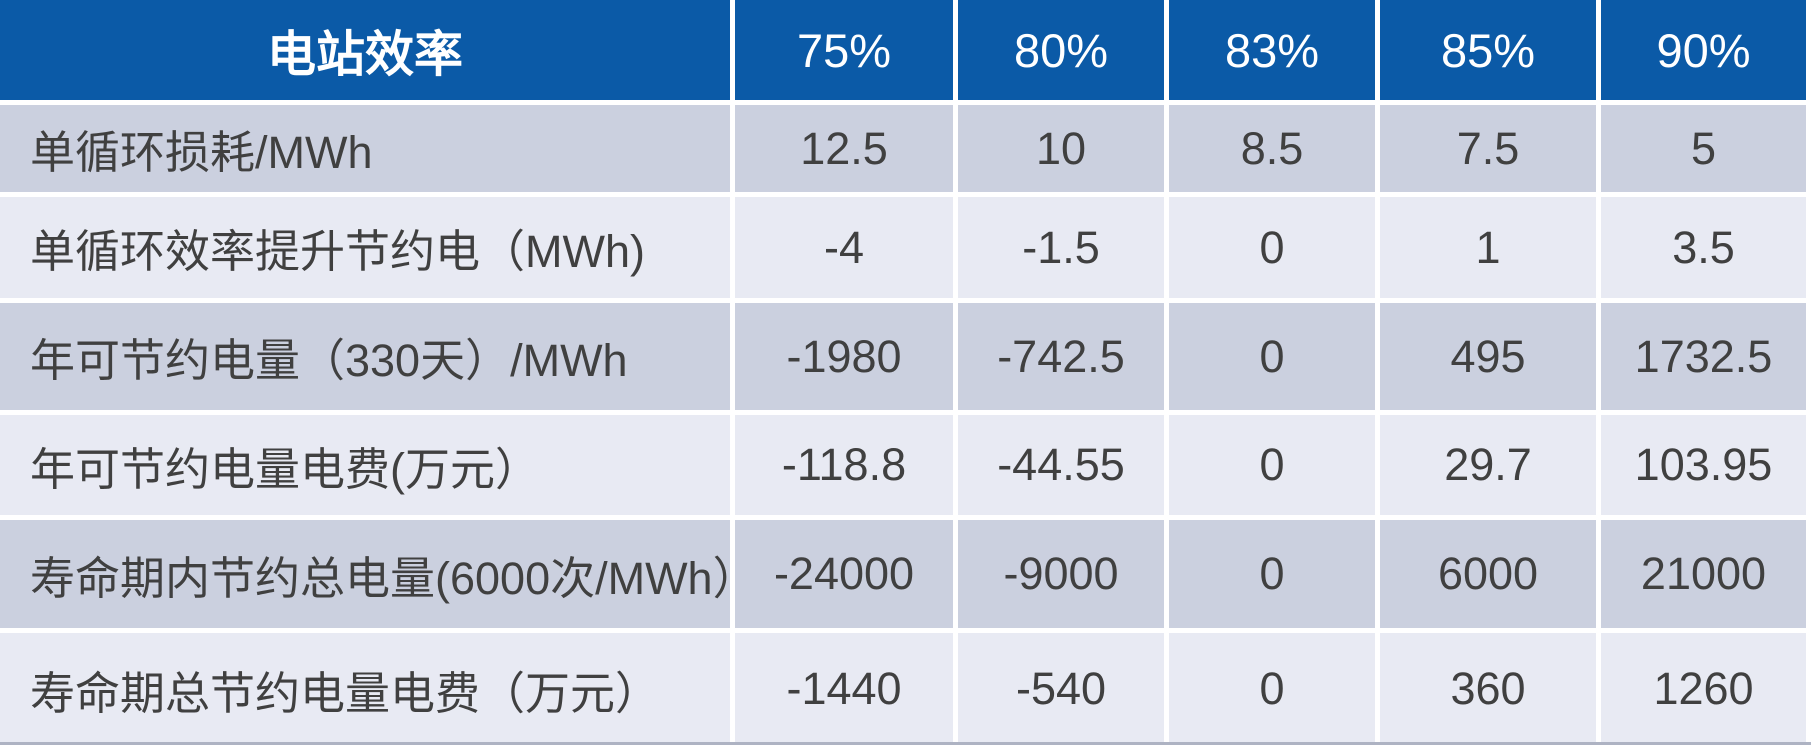 This screenshot has width=1811, height=745. Describe the element at coordinates (365, 465) in the screenshot. I see `row-label: 年可节约电量电费(万元）` at that location.